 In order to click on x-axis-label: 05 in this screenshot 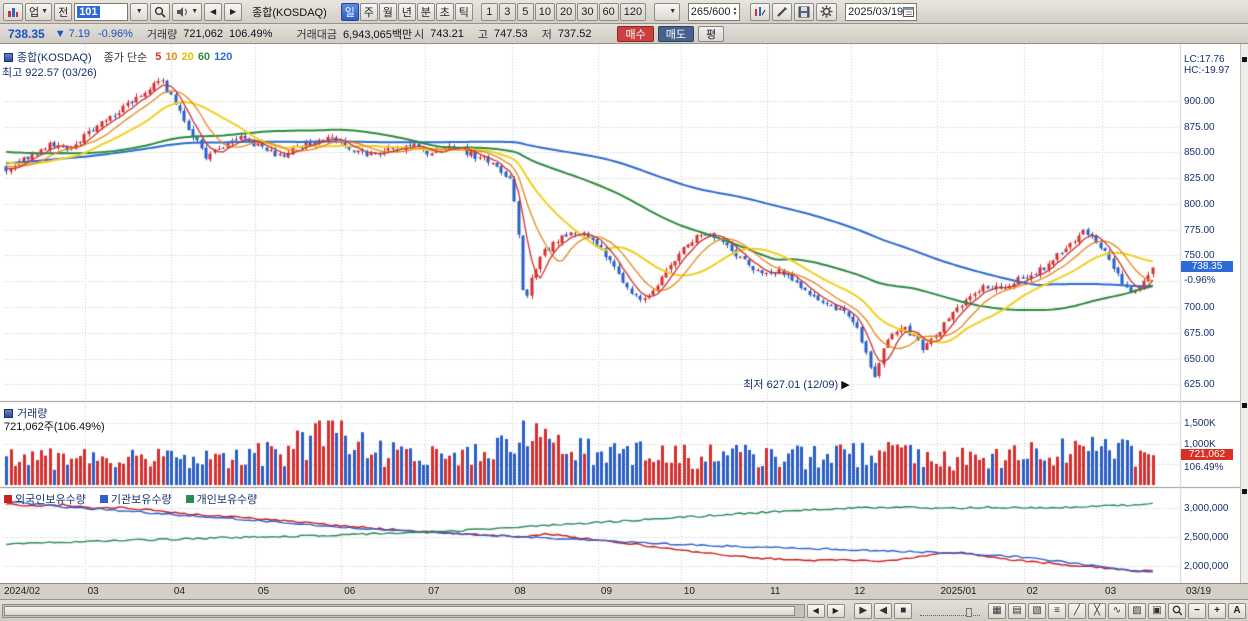, I will do `click(263, 591)`.